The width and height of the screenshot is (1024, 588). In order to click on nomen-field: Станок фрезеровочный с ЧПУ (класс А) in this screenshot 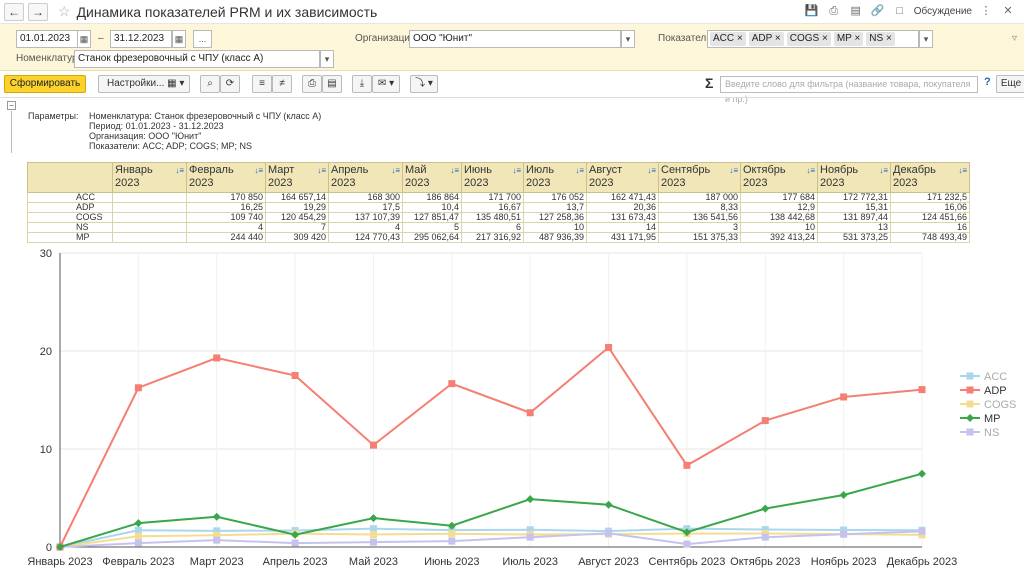, I will do `click(197, 59)`.